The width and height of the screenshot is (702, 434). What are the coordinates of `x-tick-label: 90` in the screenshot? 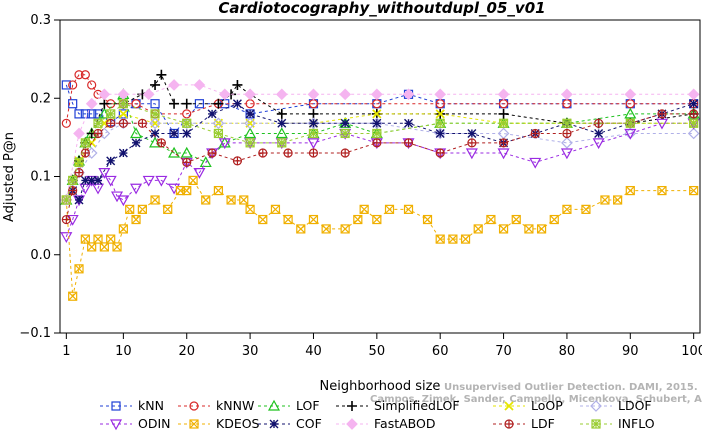 It's located at (630, 351).